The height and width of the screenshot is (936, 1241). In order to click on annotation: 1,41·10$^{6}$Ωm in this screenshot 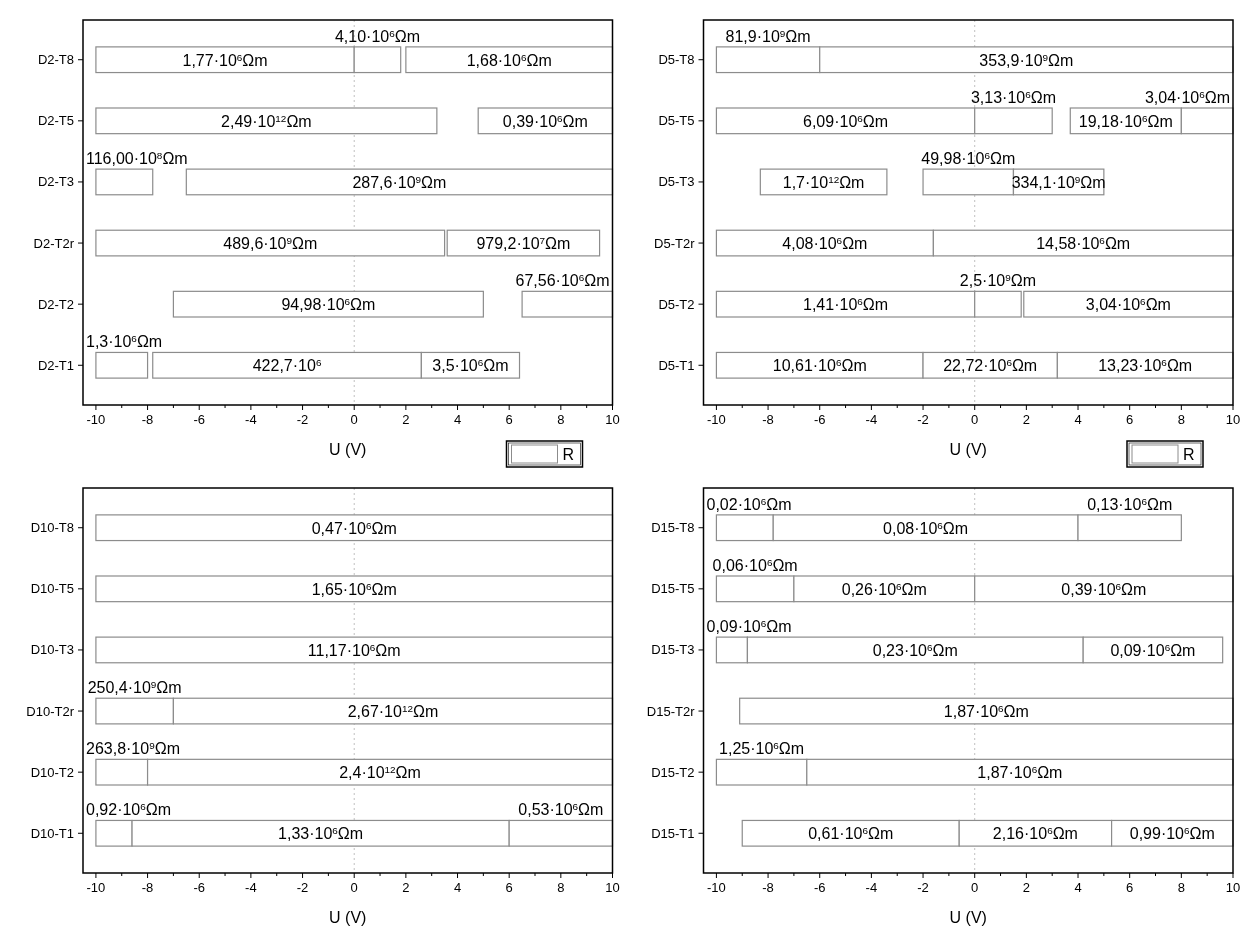, I will do `click(846, 304)`.